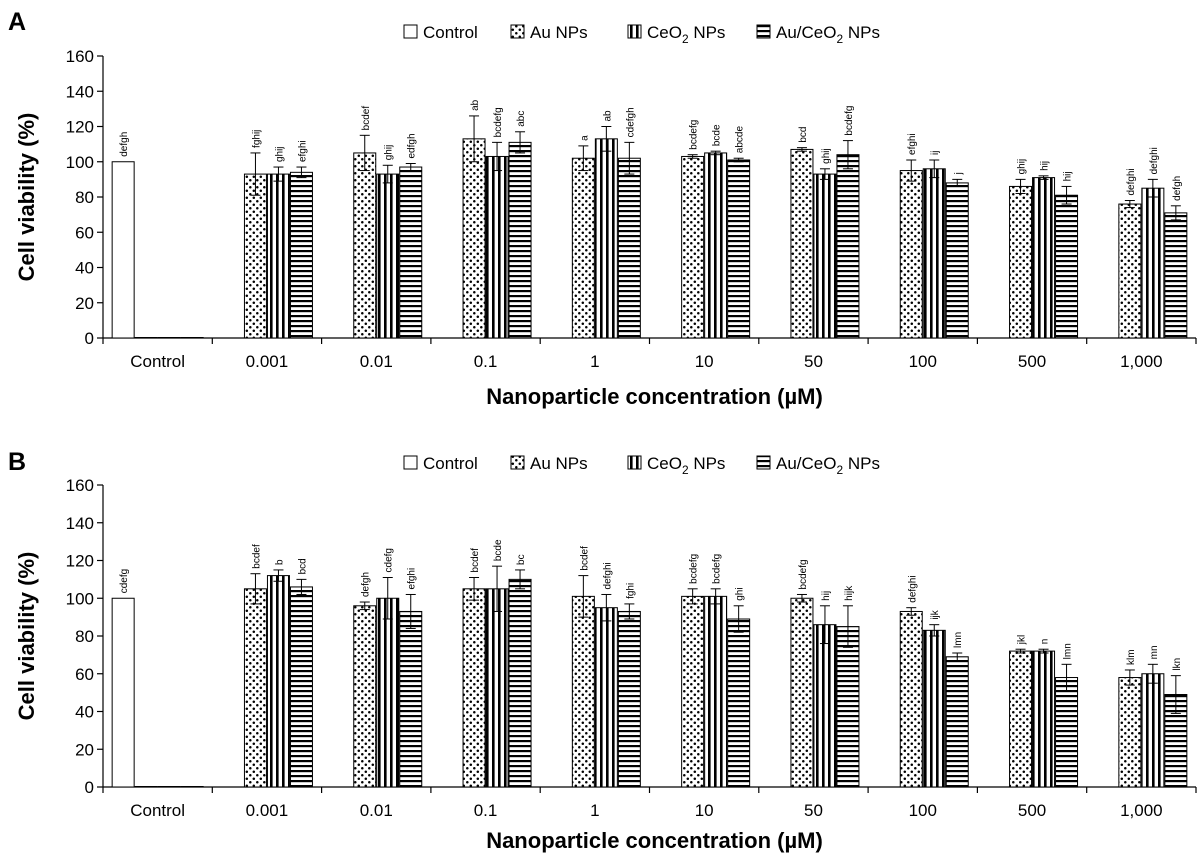 Image resolution: width=1198 pixels, height=856 pixels. What do you see at coordinates (80, 485) in the screenshot?
I see `y-tick-label: 160` at bounding box center [80, 485].